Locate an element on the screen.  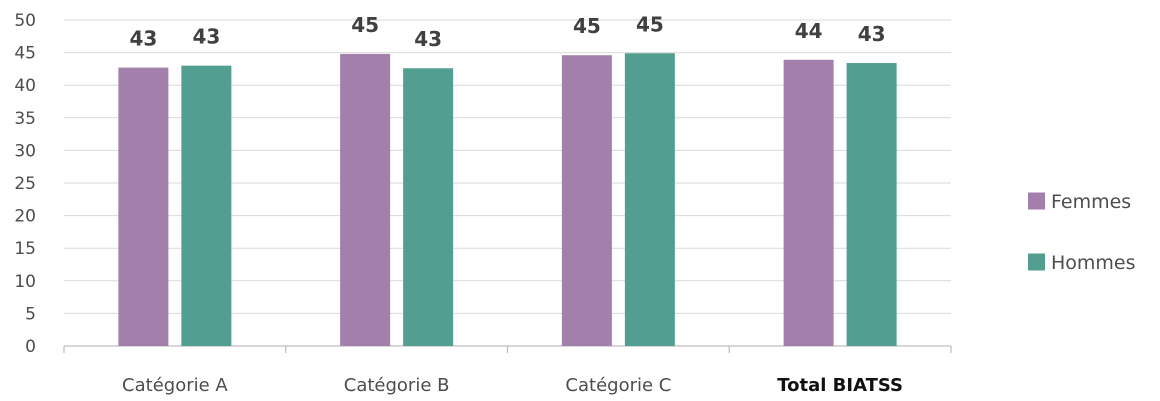
data-label-hommes-3: 43 is located at coordinates (872, 34).